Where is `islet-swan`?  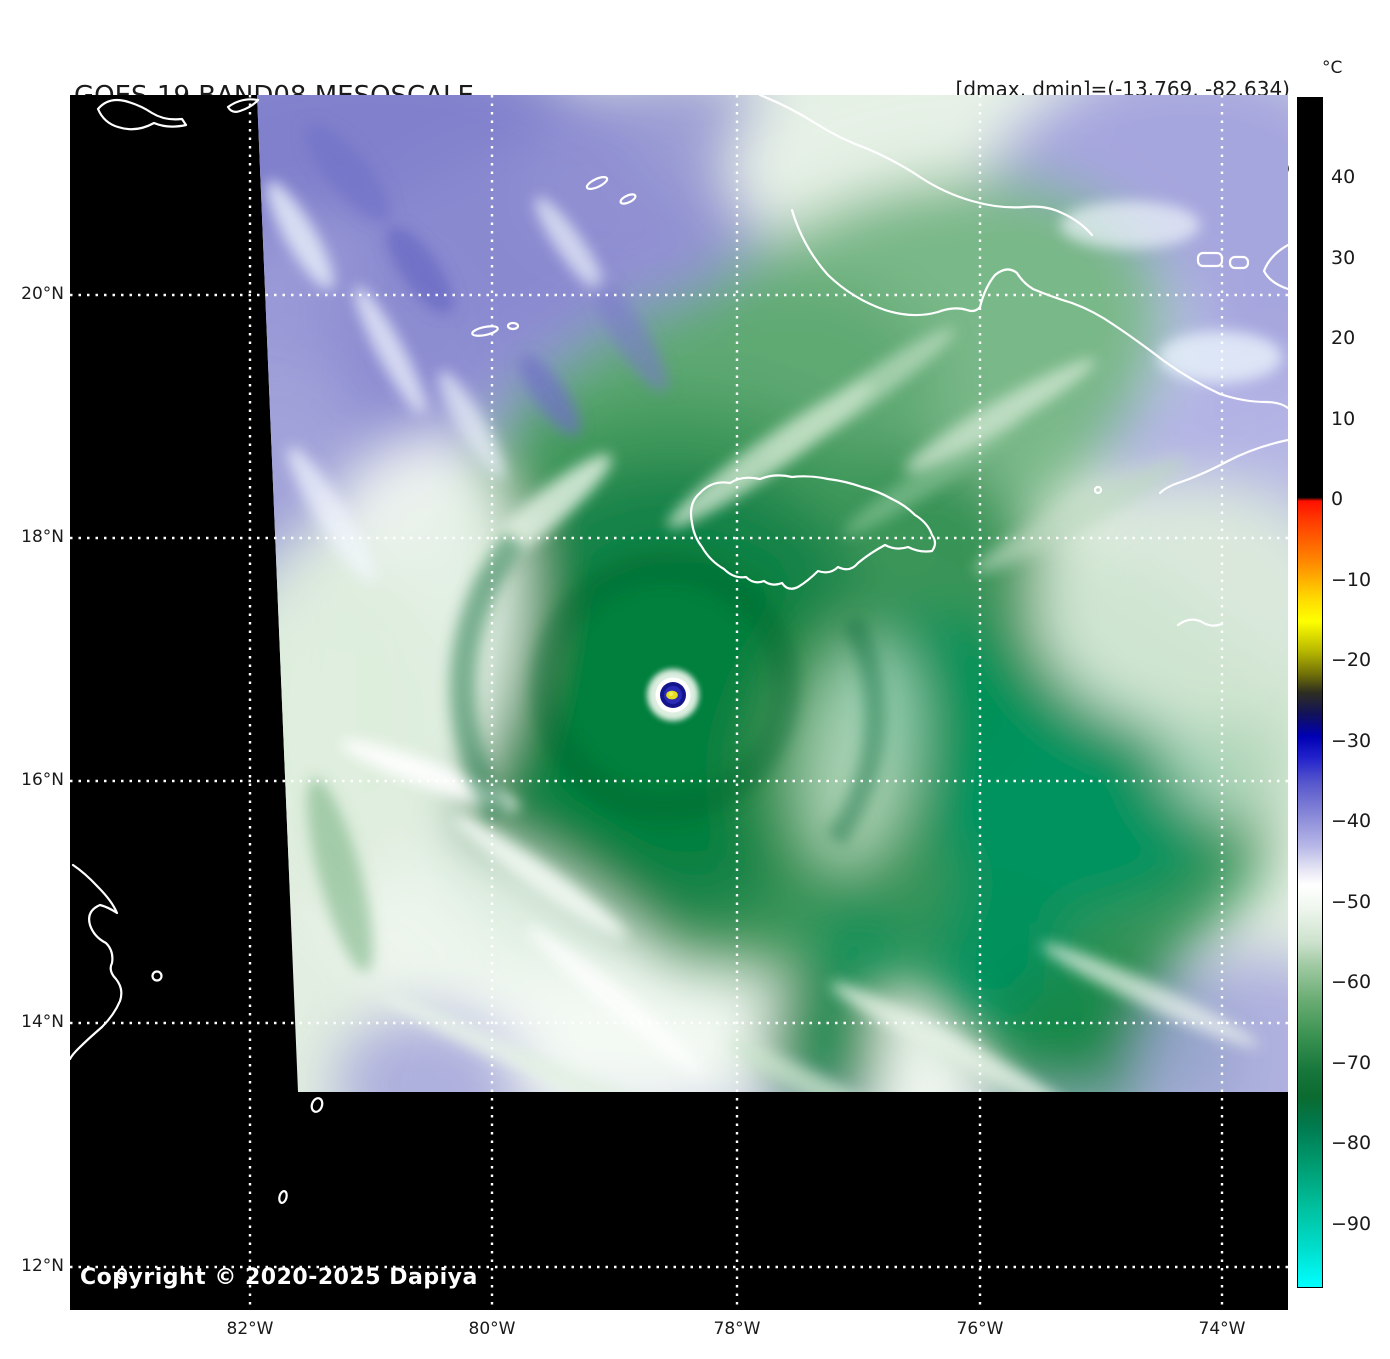
islet-swan is located at coordinates (157, 976).